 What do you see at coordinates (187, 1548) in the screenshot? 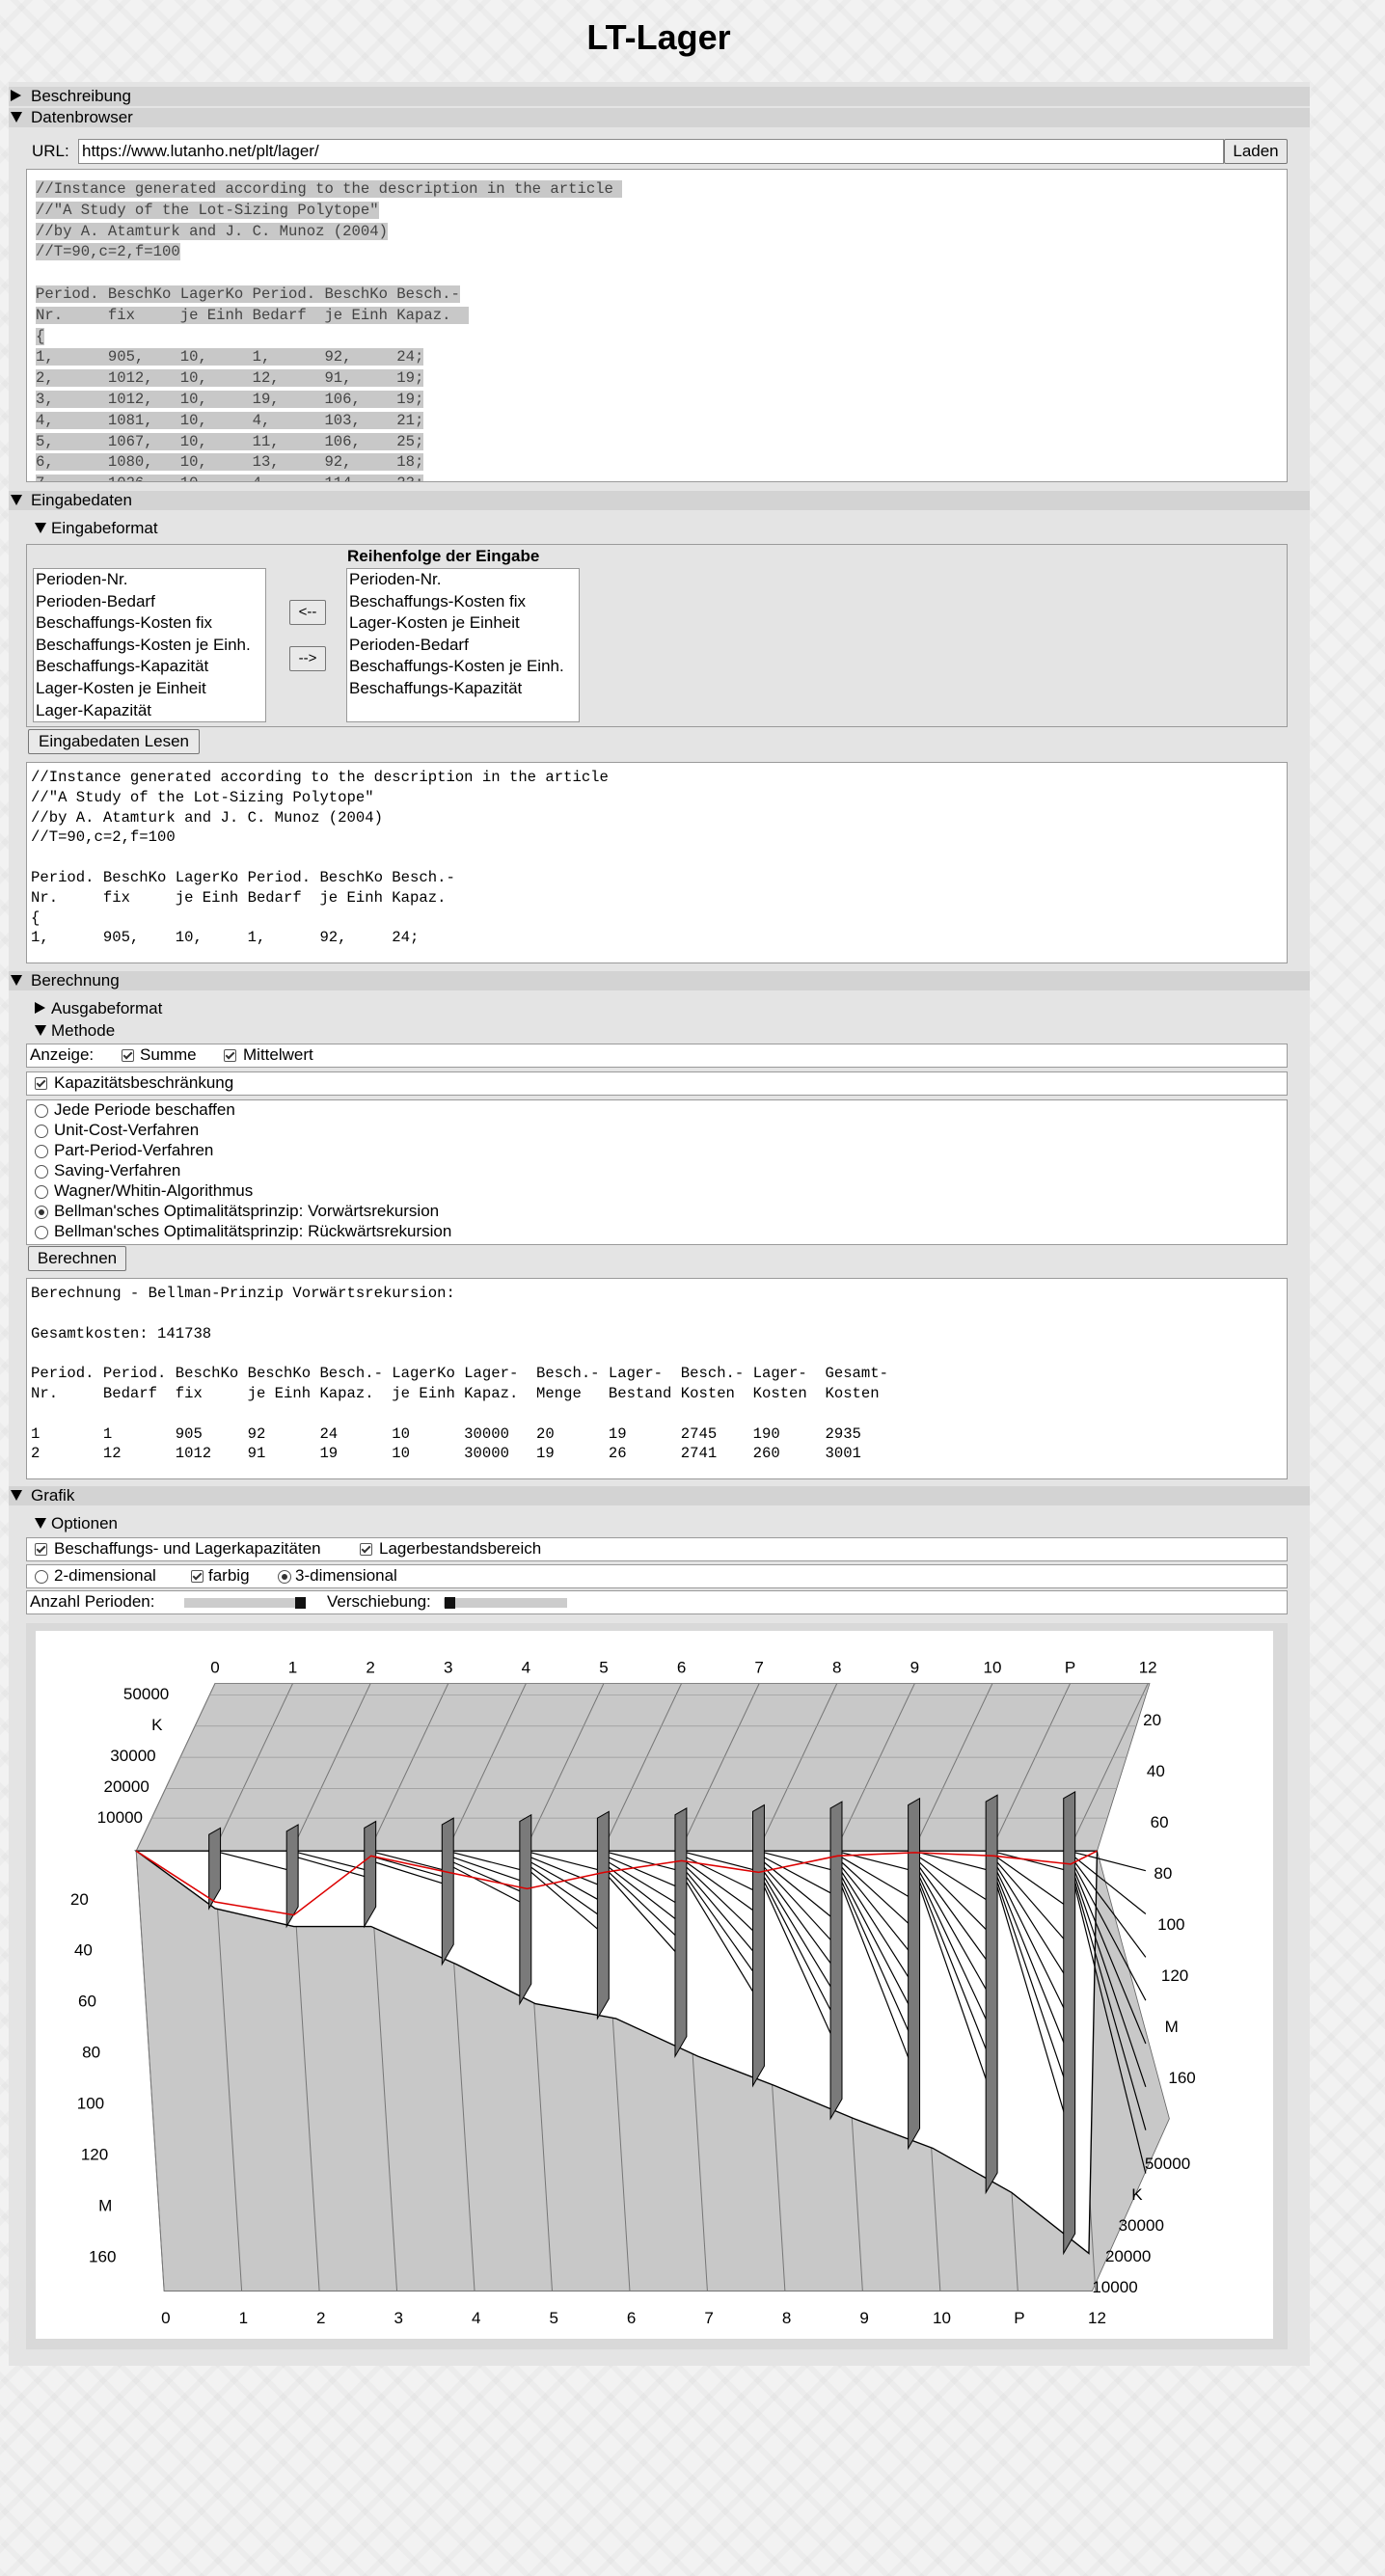
I see `label: Beschaffungs- und Lagerkapazitäten` at bounding box center [187, 1548].